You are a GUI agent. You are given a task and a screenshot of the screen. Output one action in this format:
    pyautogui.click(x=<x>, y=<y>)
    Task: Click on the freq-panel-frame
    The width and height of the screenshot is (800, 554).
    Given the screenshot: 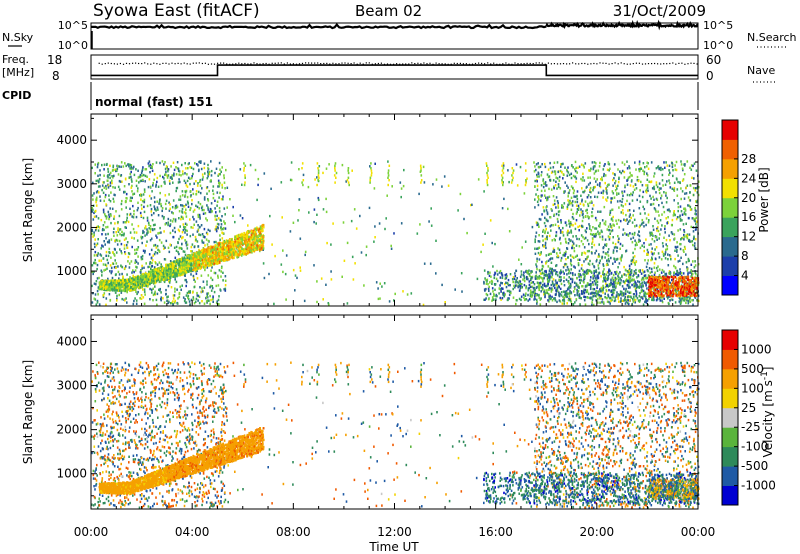 What is the action you would take?
    pyautogui.click(x=394, y=67)
    